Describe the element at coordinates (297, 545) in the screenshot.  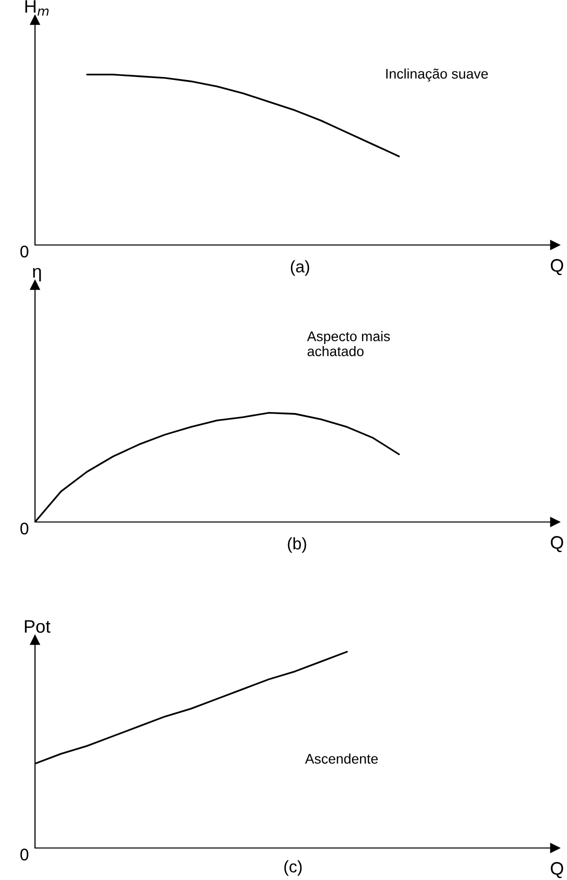
I see `text: (b)` at that location.